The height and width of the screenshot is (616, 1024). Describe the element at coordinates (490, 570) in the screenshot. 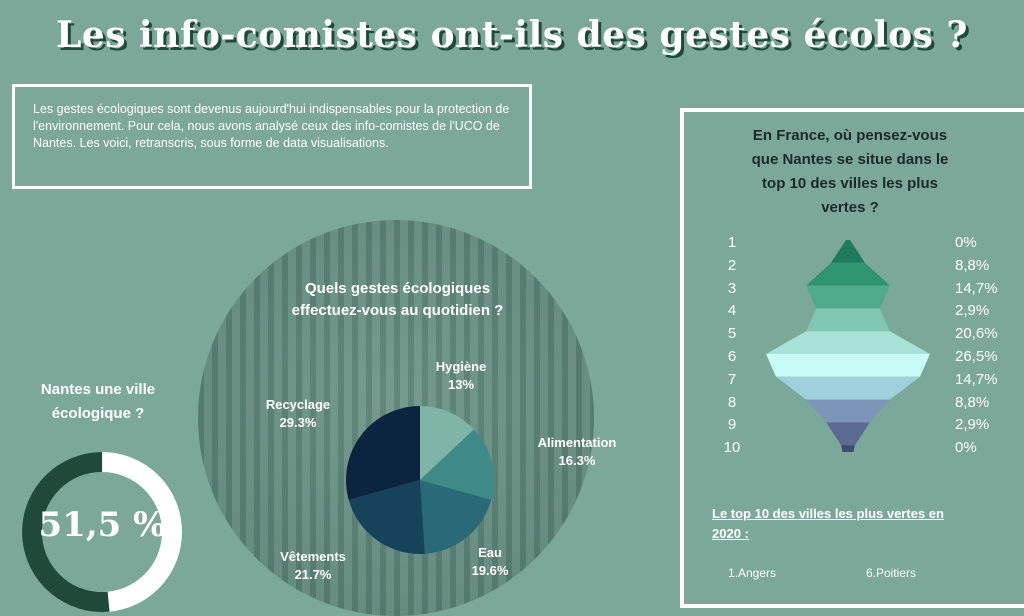

I see `pie-label-value: 19.6%` at that location.